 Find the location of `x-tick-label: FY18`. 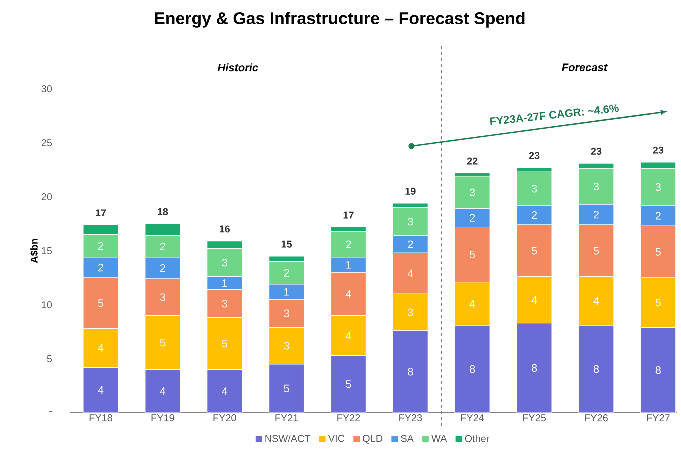

x-tick-label: FY18 is located at coordinates (101, 418).